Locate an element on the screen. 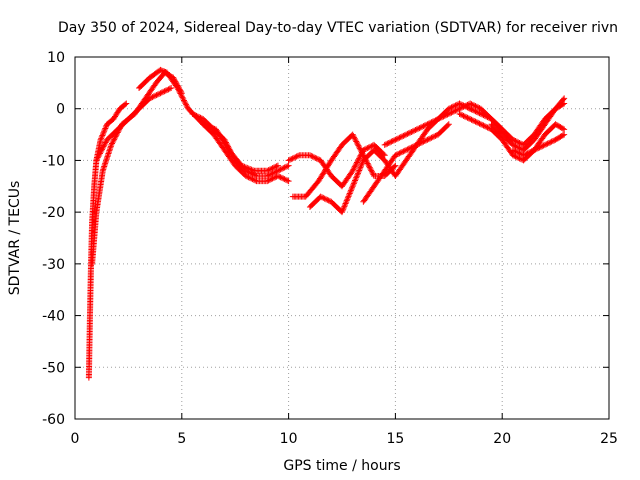 The width and height of the screenshot is (640, 480). y-tick-label: -50 is located at coordinates (53, 368).